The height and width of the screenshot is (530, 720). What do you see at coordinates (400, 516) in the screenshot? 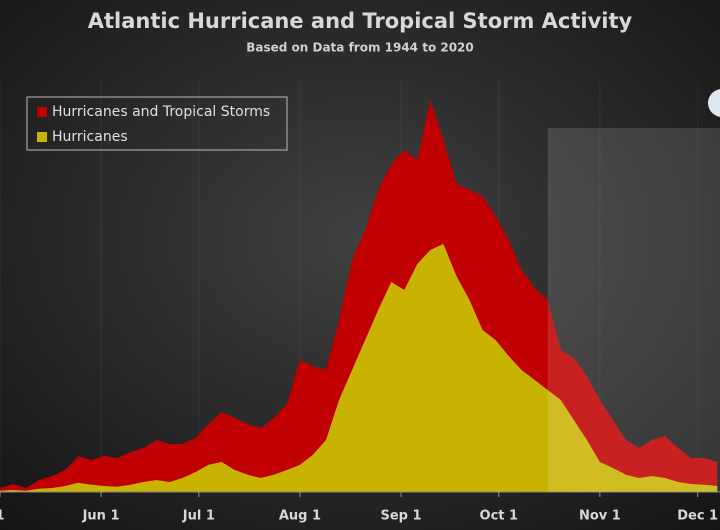
I see `x-tick-label: Sep 1` at bounding box center [400, 516].